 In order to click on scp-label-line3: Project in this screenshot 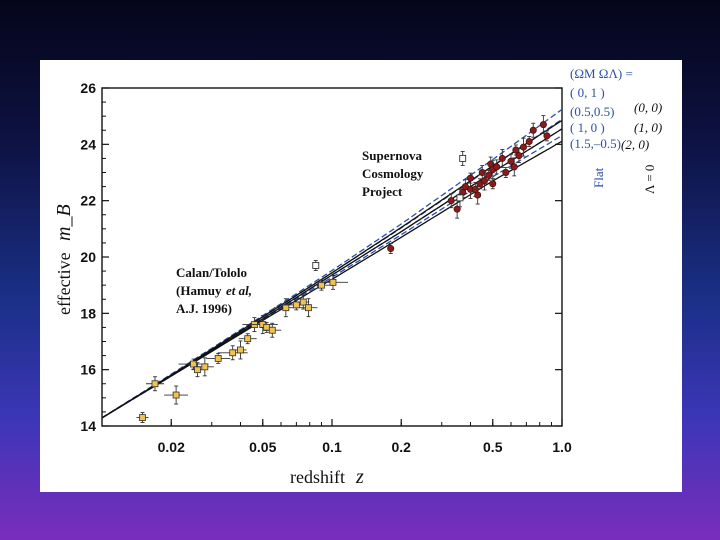, I will do `click(382, 191)`.